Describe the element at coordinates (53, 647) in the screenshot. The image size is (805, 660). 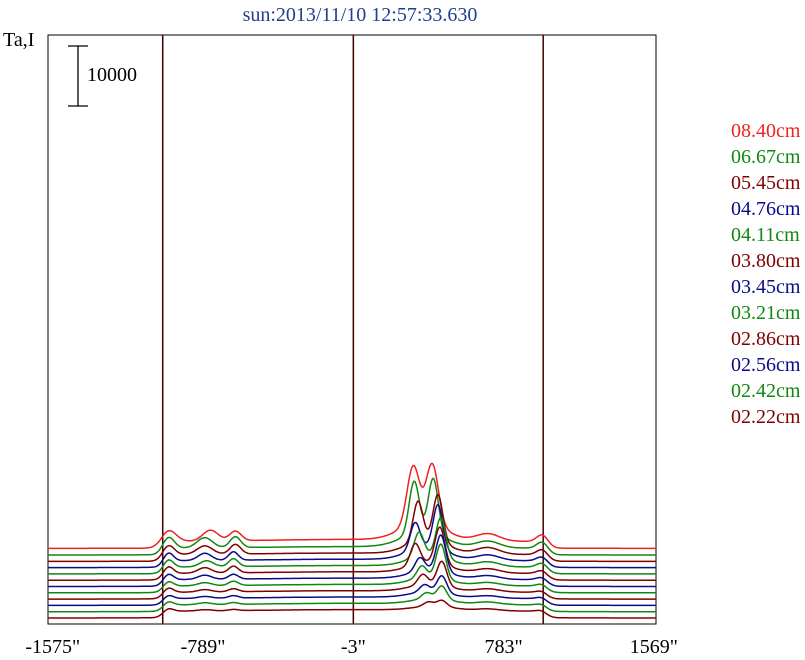
I see `x-tick-label: -1575"` at that location.